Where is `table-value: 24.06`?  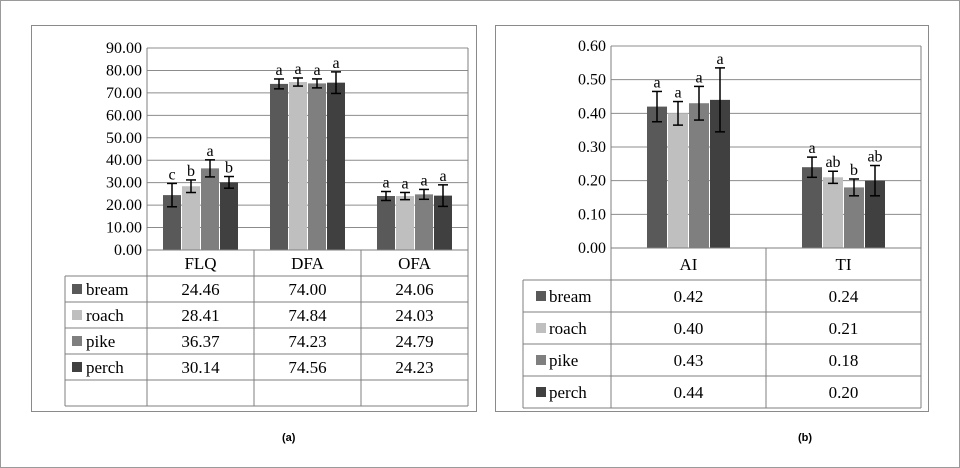 table-value: 24.06 is located at coordinates (414, 289).